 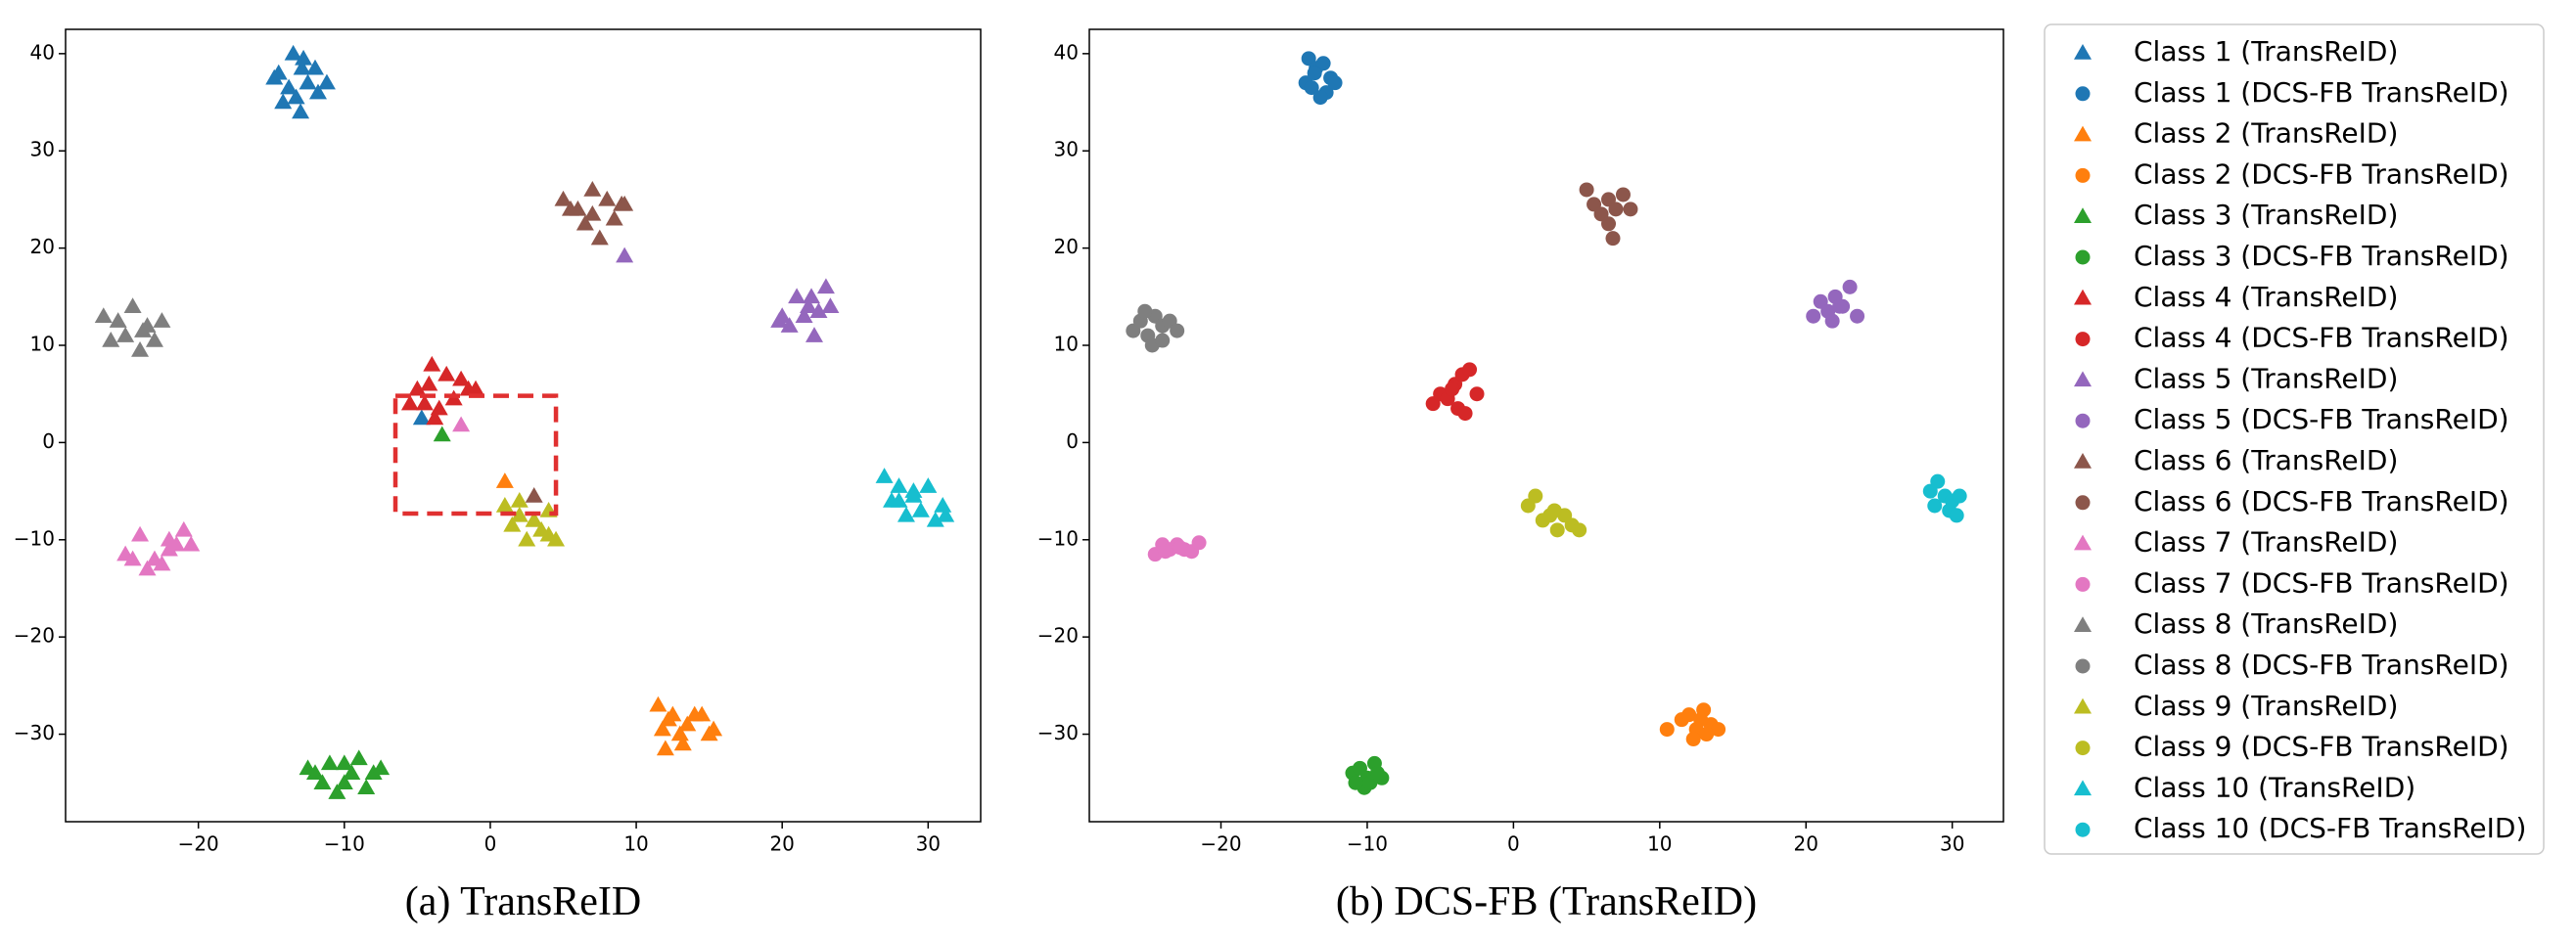 What do you see at coordinates (2321, 419) in the screenshot?
I see `legend-label: Class 5 (DCS-FB TransReID)` at bounding box center [2321, 419].